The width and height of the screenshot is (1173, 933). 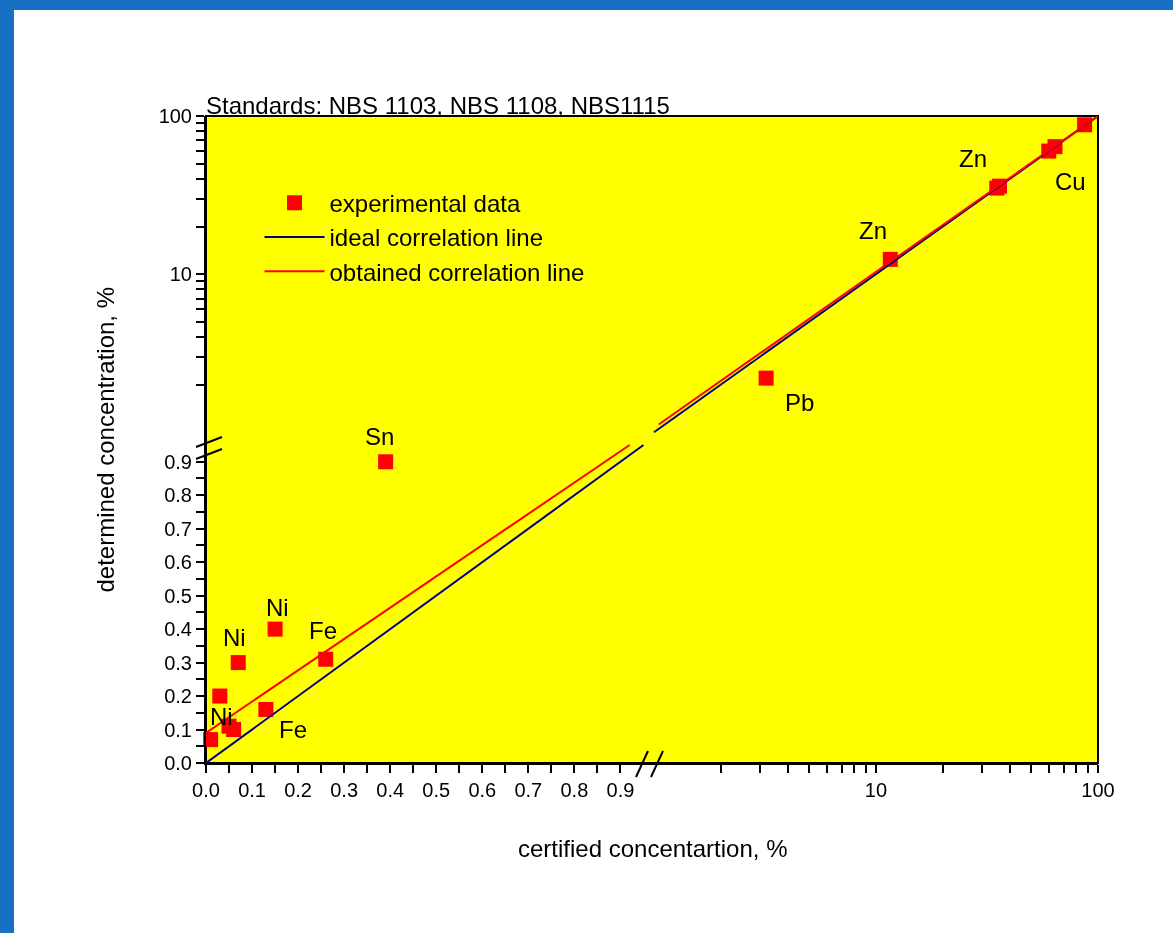 What do you see at coordinates (105, 439) in the screenshot?
I see `y-axis-title: determined concentration, %` at bounding box center [105, 439].